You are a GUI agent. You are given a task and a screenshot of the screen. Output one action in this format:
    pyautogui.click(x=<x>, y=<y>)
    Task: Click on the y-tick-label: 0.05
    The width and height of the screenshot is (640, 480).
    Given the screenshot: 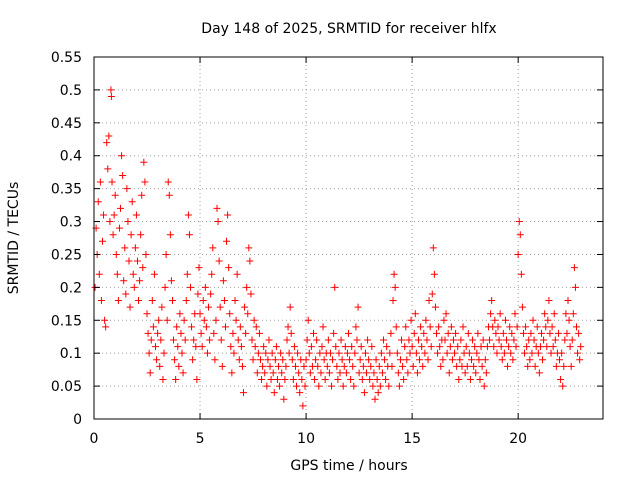 What is the action you would take?
    pyautogui.click(x=66, y=387)
    